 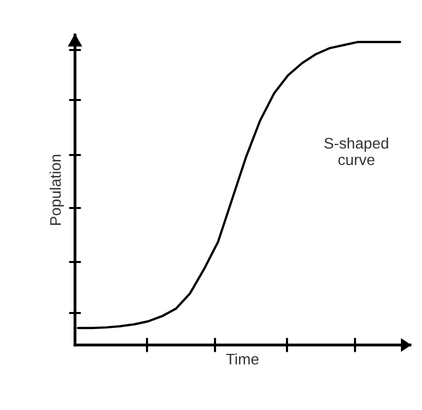 I want to click on x-axis-title: Time, so click(x=242, y=359).